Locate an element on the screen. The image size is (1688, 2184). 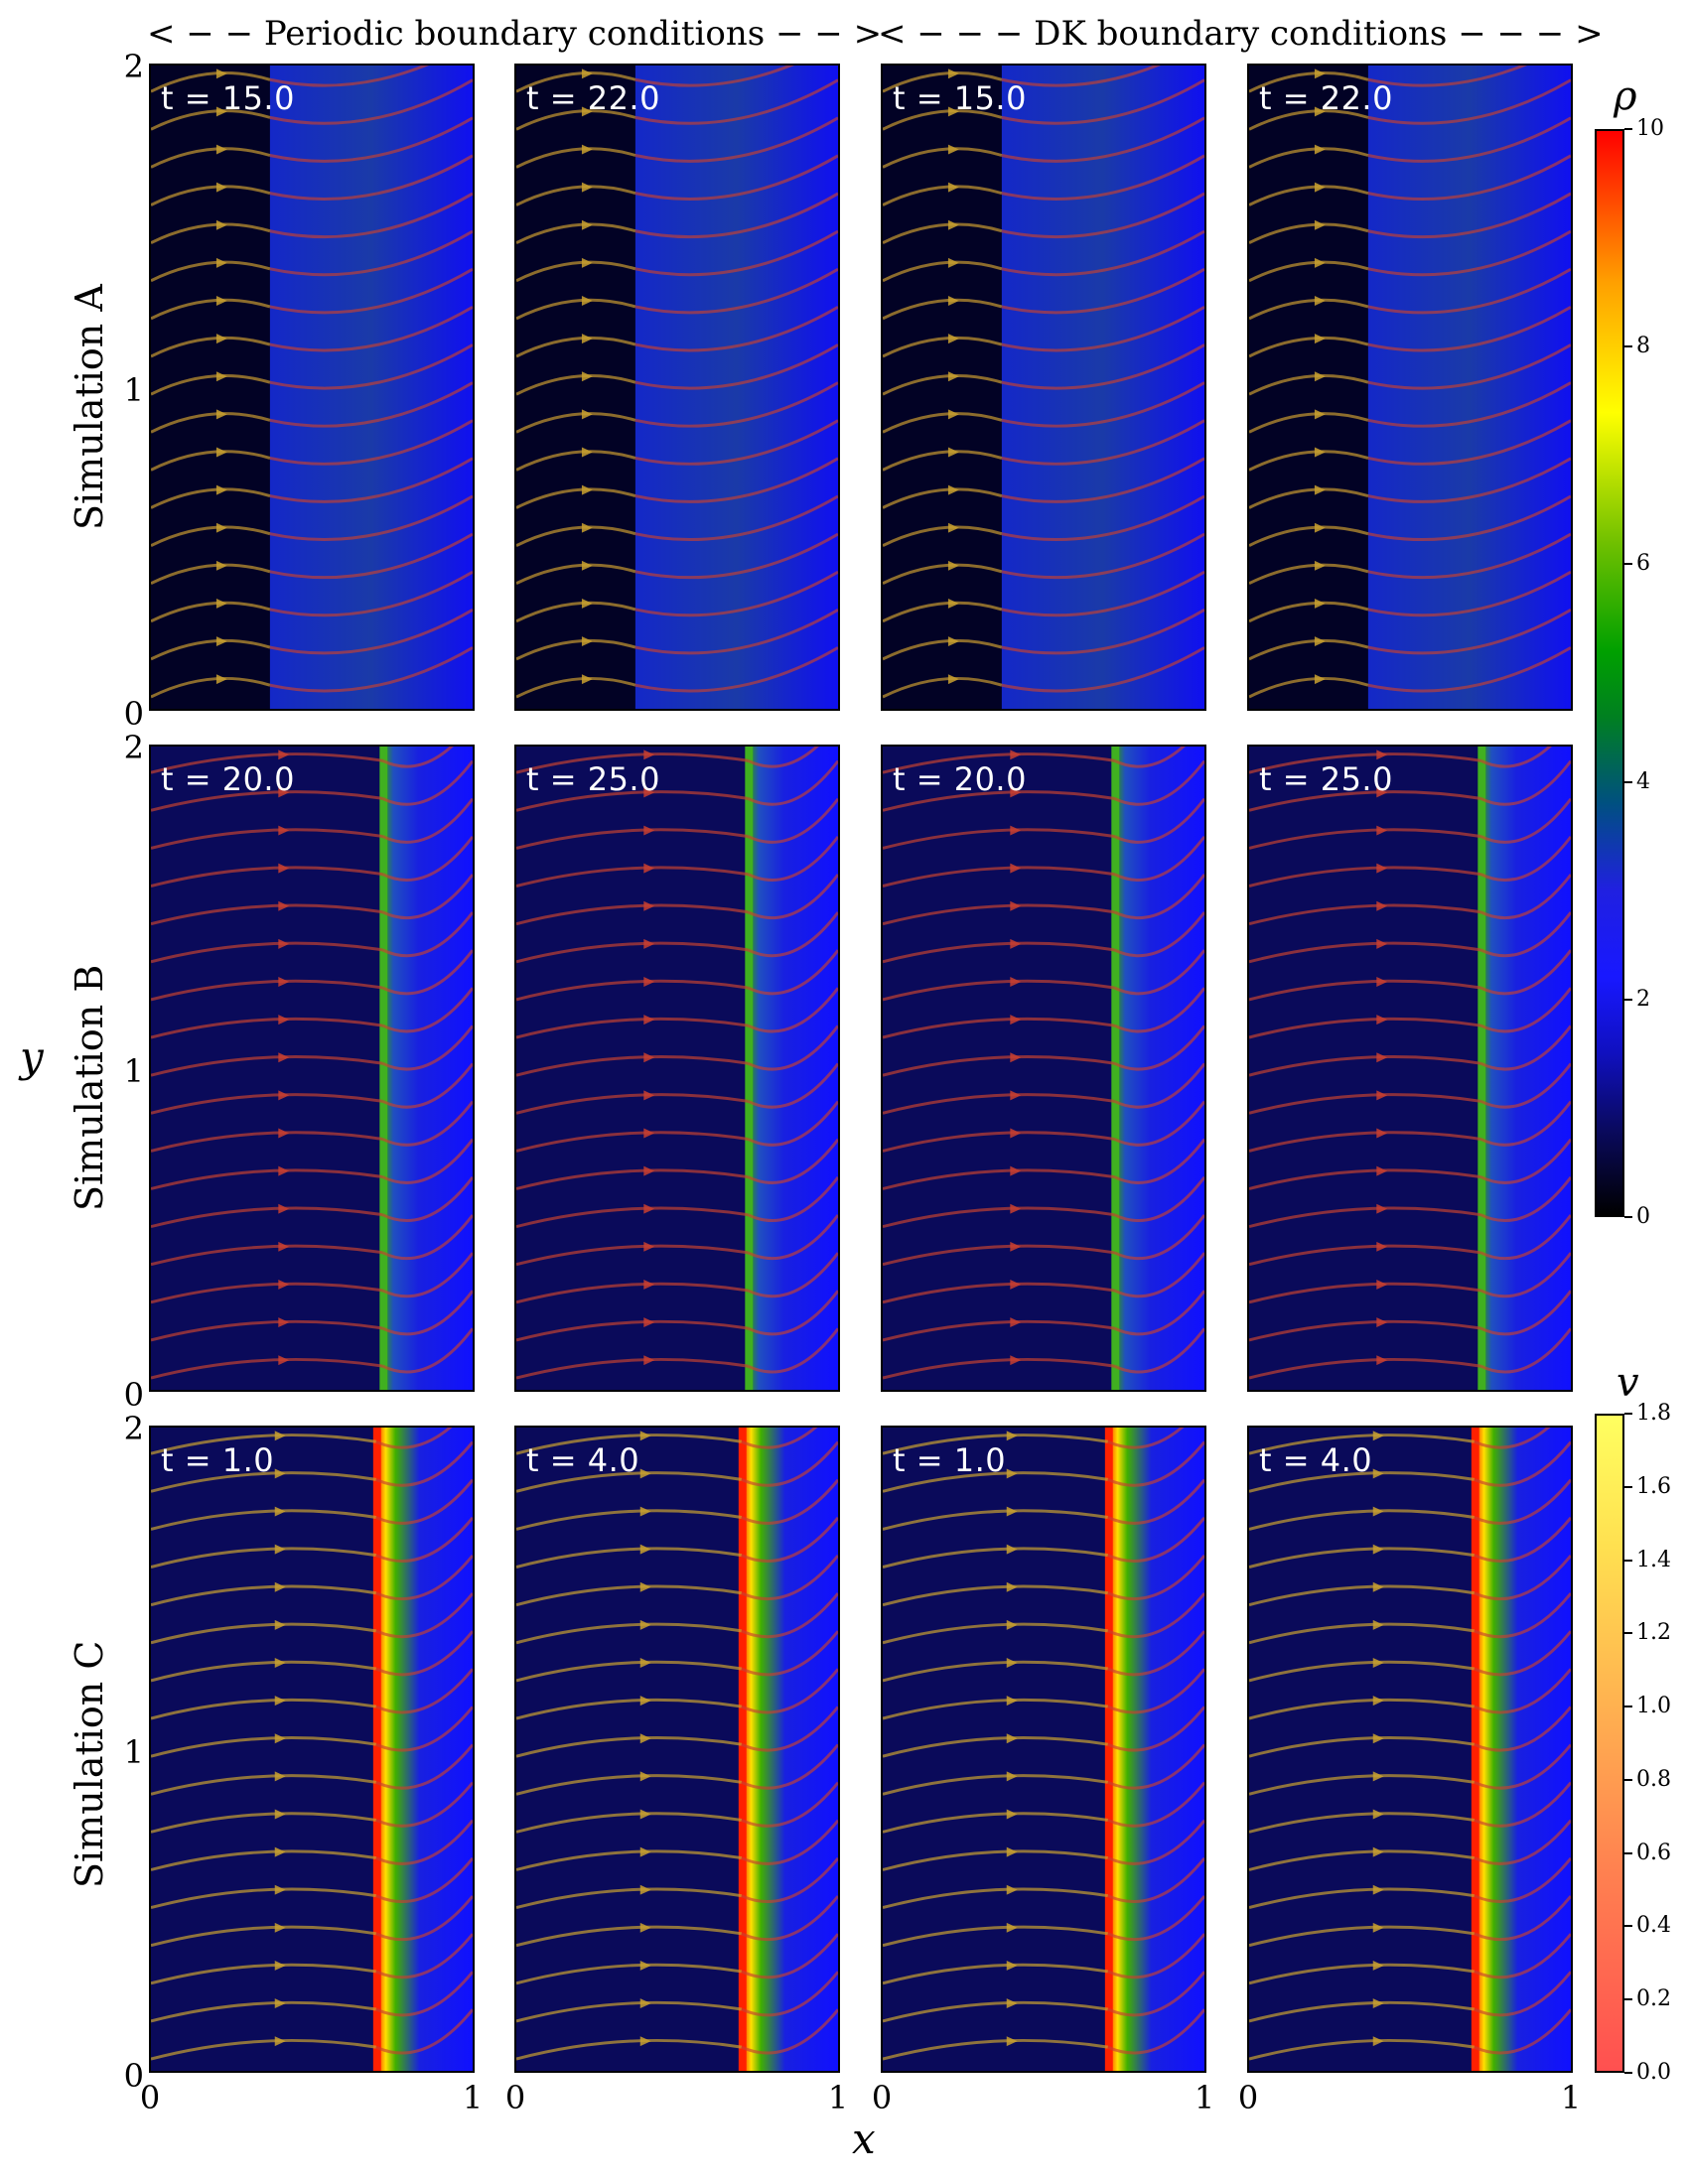
x-tick-col4-1: 1 is located at coordinates (1571, 2097).